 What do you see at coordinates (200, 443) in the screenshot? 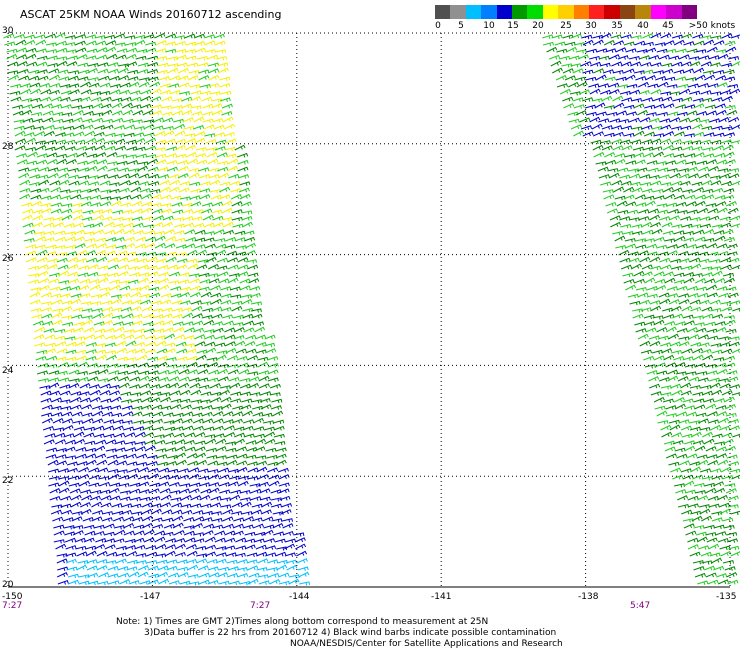
I see `wind-barb-2094` at bounding box center [200, 443].